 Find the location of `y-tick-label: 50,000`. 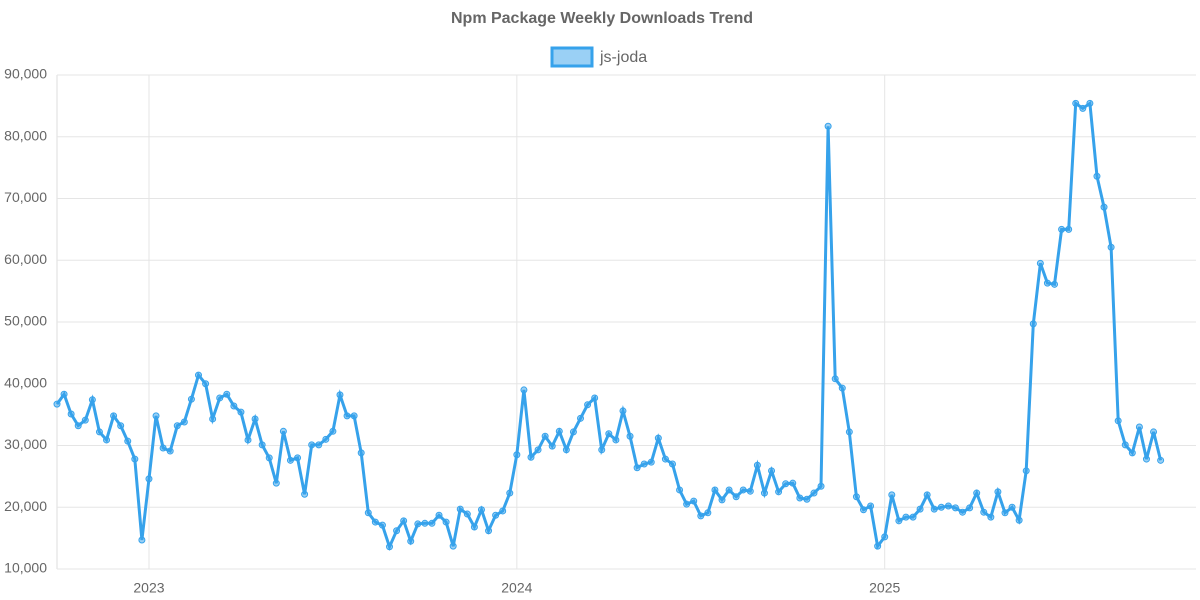

y-tick-label: 50,000 is located at coordinates (25, 321).